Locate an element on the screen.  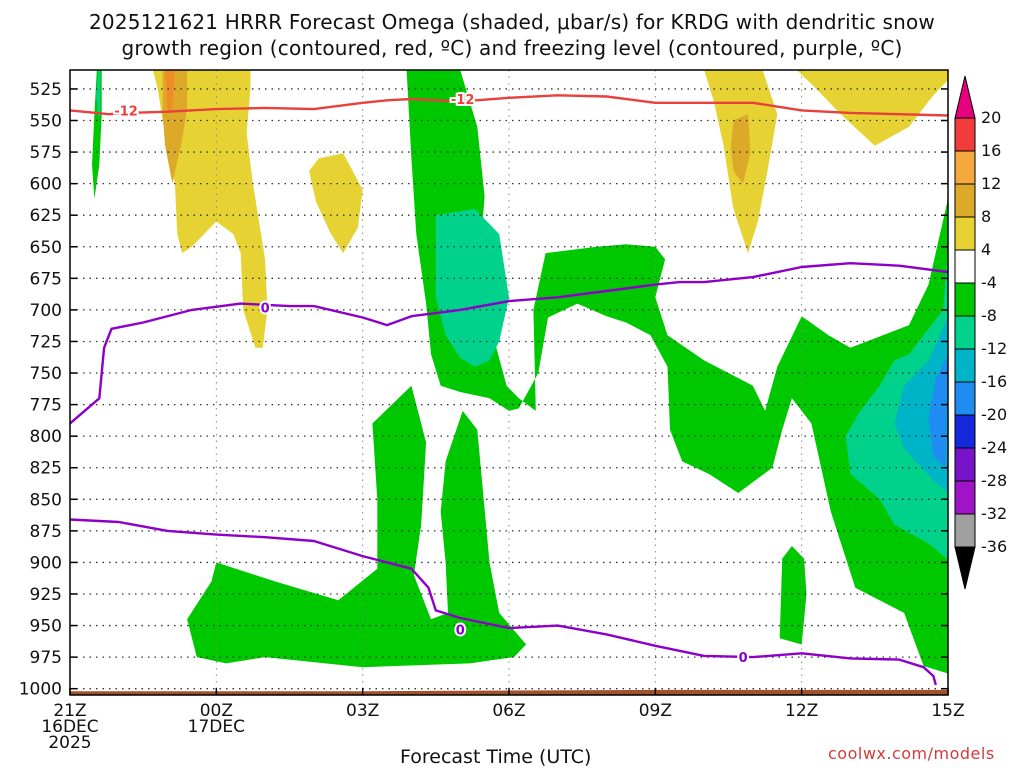
x-tick-label-12Z-0: 12Z is located at coordinates (801, 711).